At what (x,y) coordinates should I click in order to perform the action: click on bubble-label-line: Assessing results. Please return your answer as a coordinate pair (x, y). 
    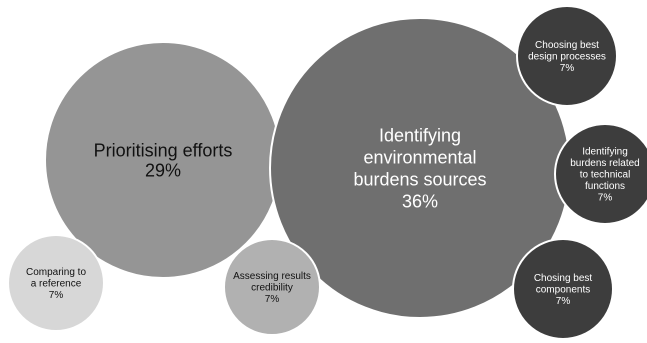
    Looking at the image, I should click on (272, 276).